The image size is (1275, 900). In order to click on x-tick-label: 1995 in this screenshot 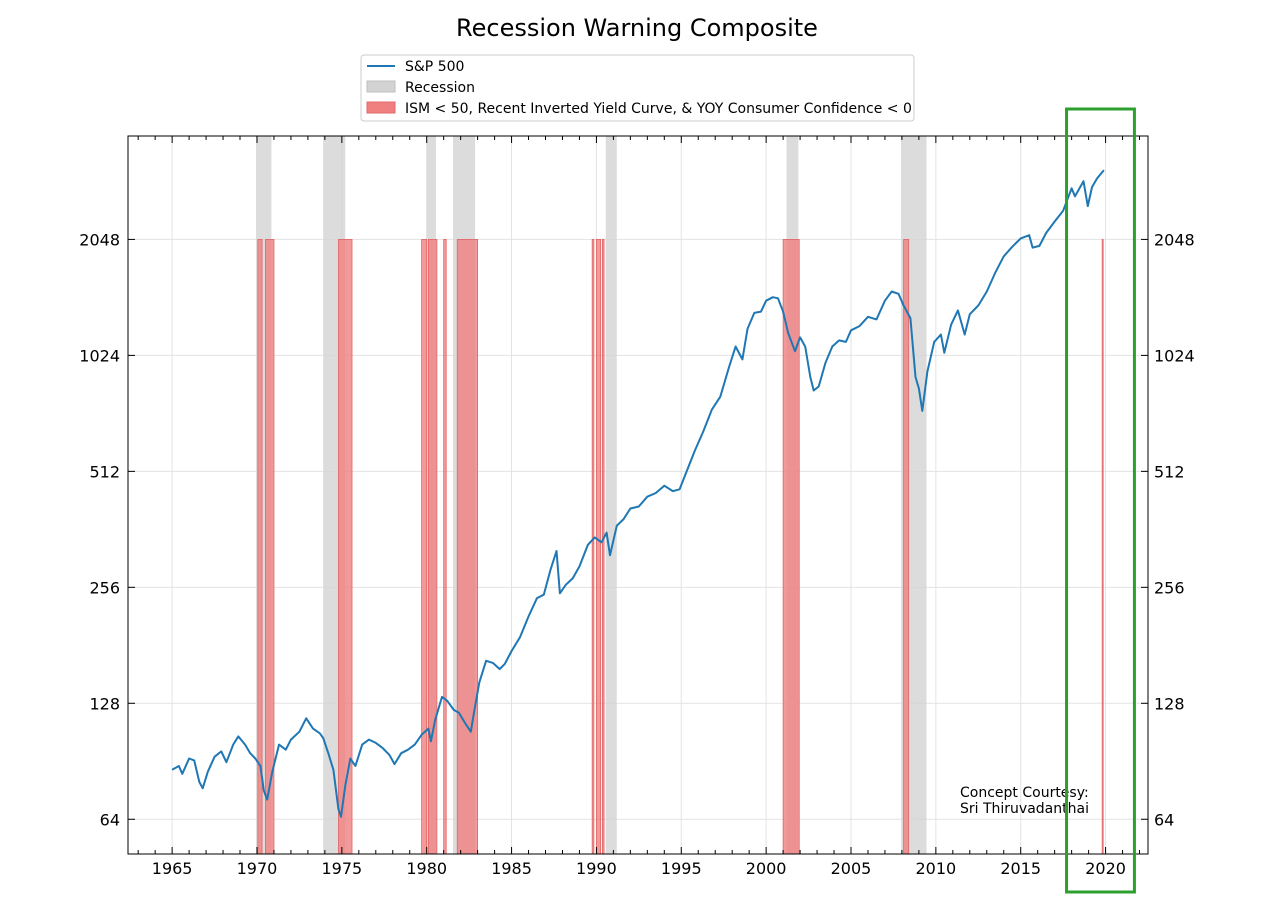, I will do `click(681, 868)`.